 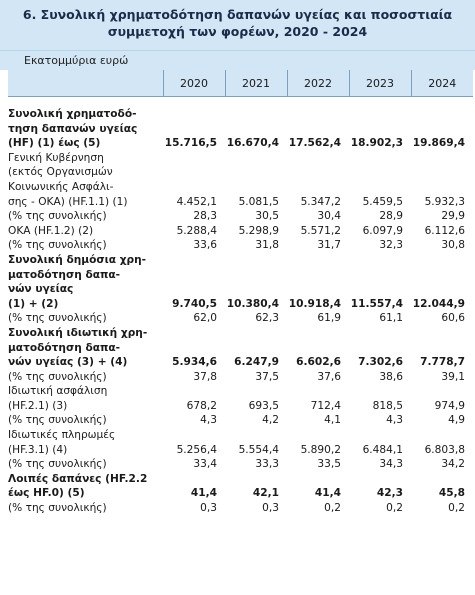 What do you see at coordinates (58, 391) in the screenshot?
I see `label-line: Ιδιωτική ασφάλιση` at bounding box center [58, 391].